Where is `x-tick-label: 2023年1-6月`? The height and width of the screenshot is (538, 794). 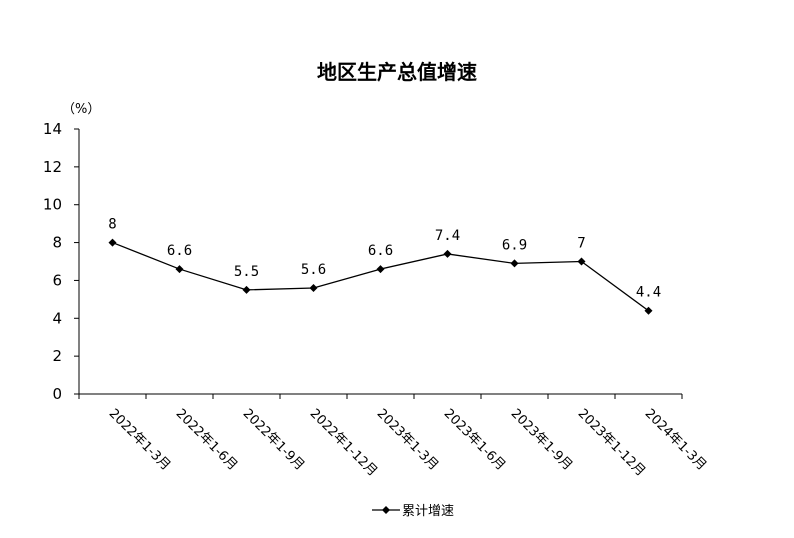 x-tick-label: 2023年1-6月 is located at coordinates (474, 439).